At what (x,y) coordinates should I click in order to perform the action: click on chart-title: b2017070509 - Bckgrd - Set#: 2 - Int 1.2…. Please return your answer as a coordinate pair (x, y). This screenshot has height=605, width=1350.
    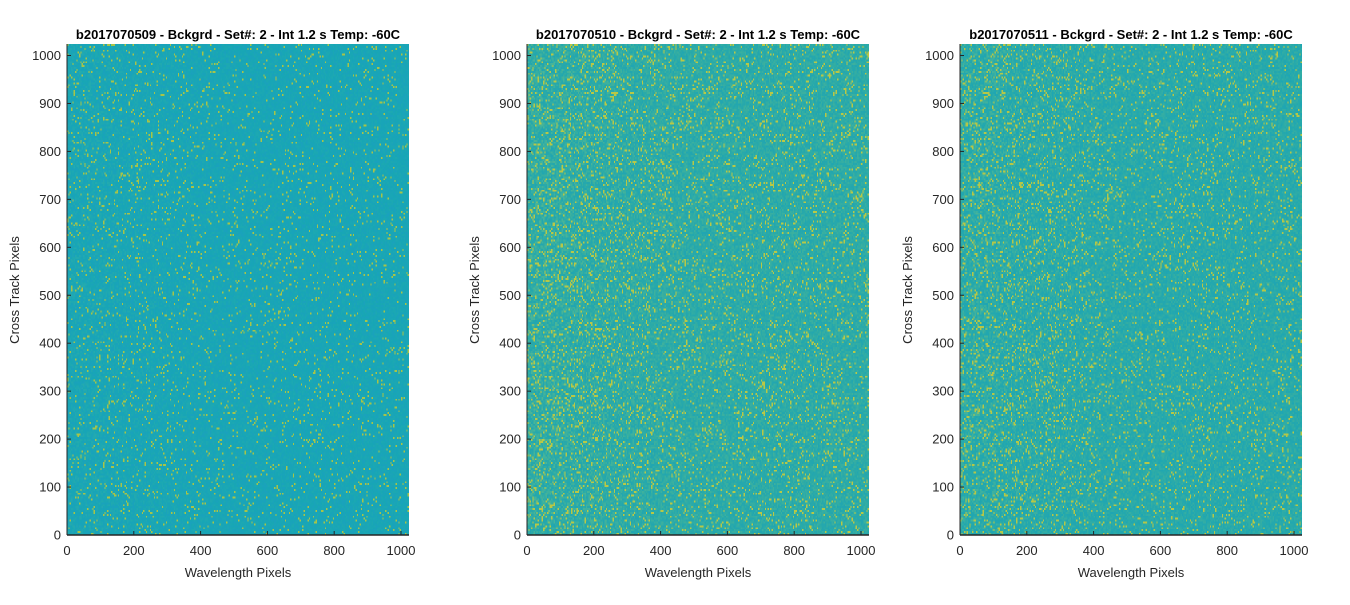
    Looking at the image, I should click on (238, 34).